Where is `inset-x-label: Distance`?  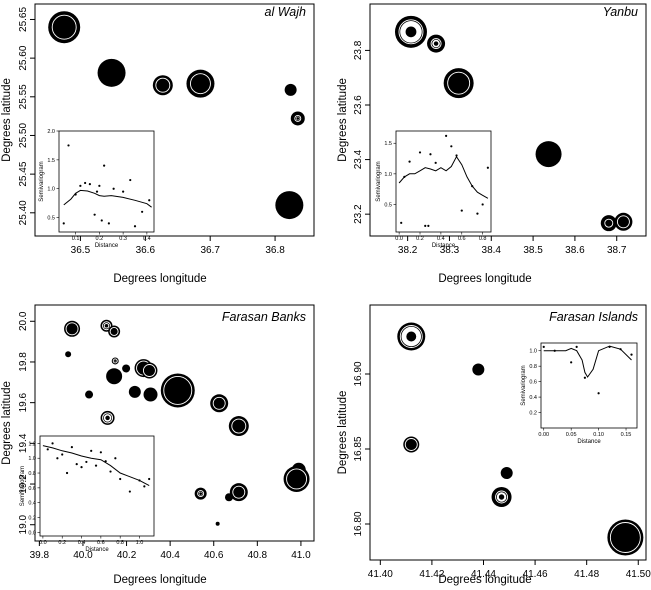
inset-x-label: Distance is located at coordinates (589, 442).